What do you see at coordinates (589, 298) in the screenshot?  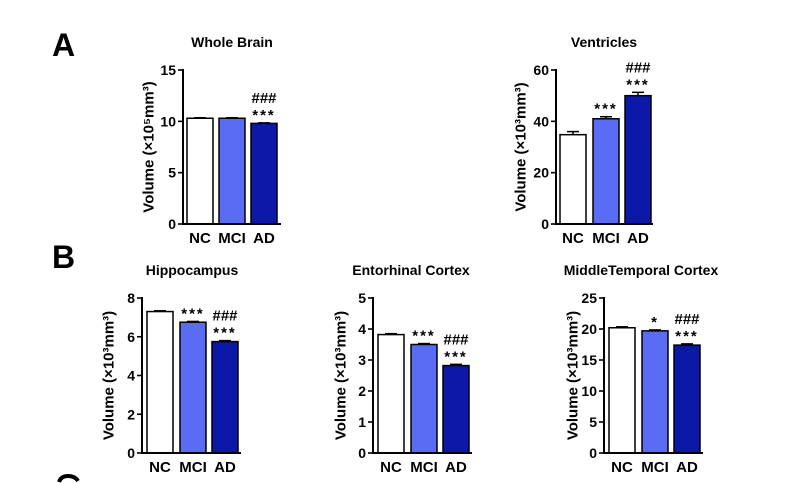 I see `y-tick-label: 25` at bounding box center [589, 298].